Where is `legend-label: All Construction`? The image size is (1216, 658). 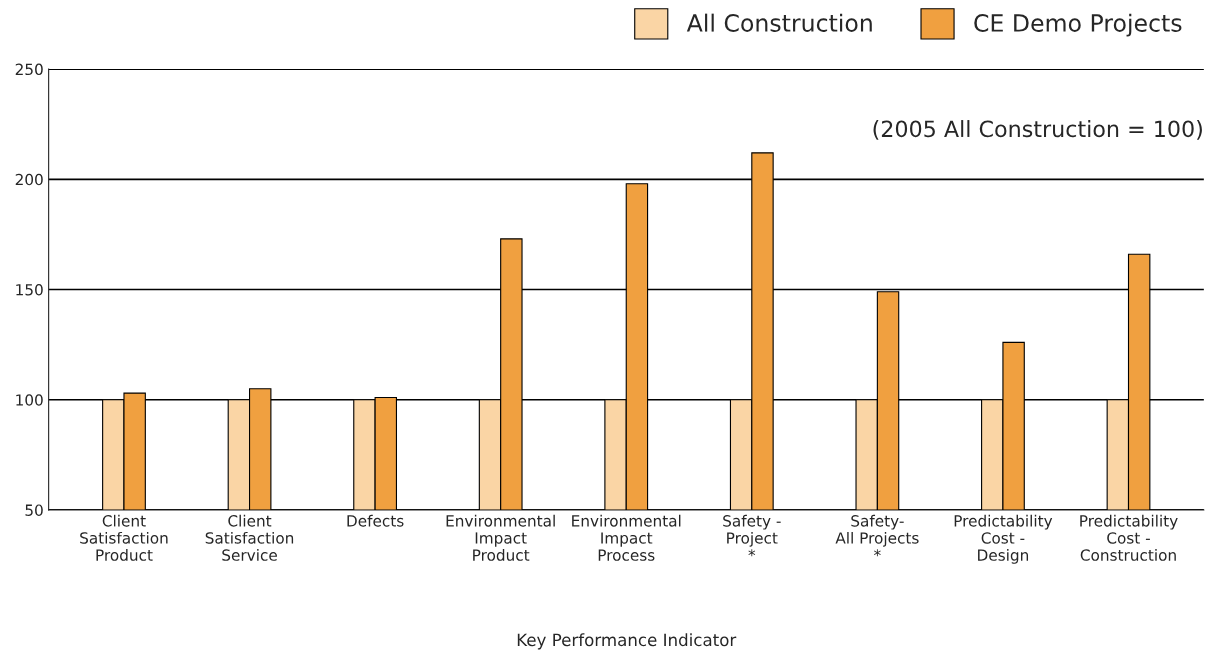 legend-label: All Construction is located at coordinates (779, 22).